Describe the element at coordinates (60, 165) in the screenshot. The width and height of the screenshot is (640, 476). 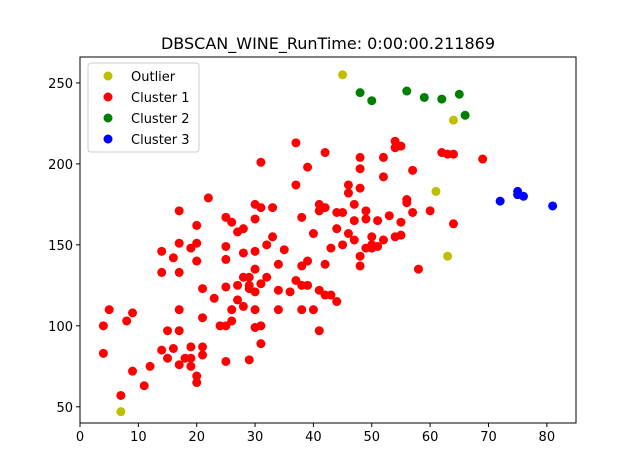
I see `y-tick-label-3: 200` at that location.